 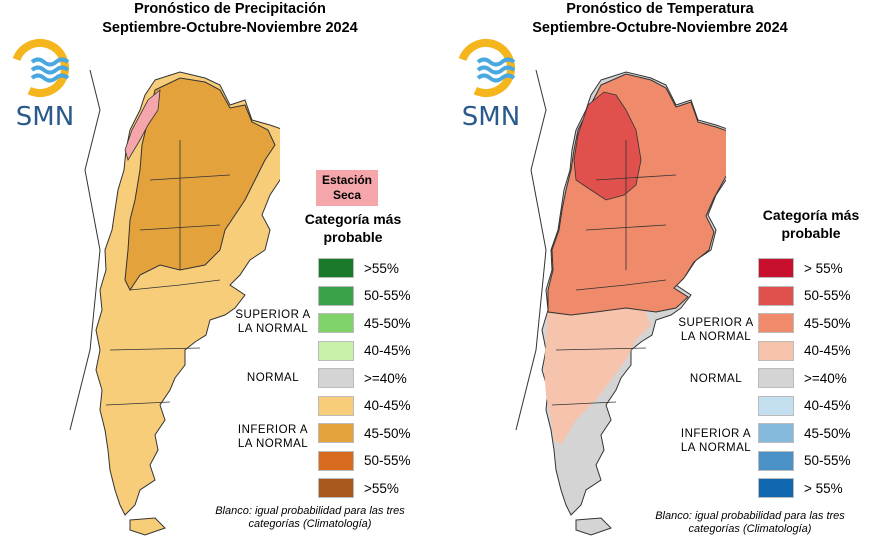 What do you see at coordinates (716, 441) in the screenshot?
I see `temp-group-inferior: INFERIOR A LA NORMAL` at bounding box center [716, 441].